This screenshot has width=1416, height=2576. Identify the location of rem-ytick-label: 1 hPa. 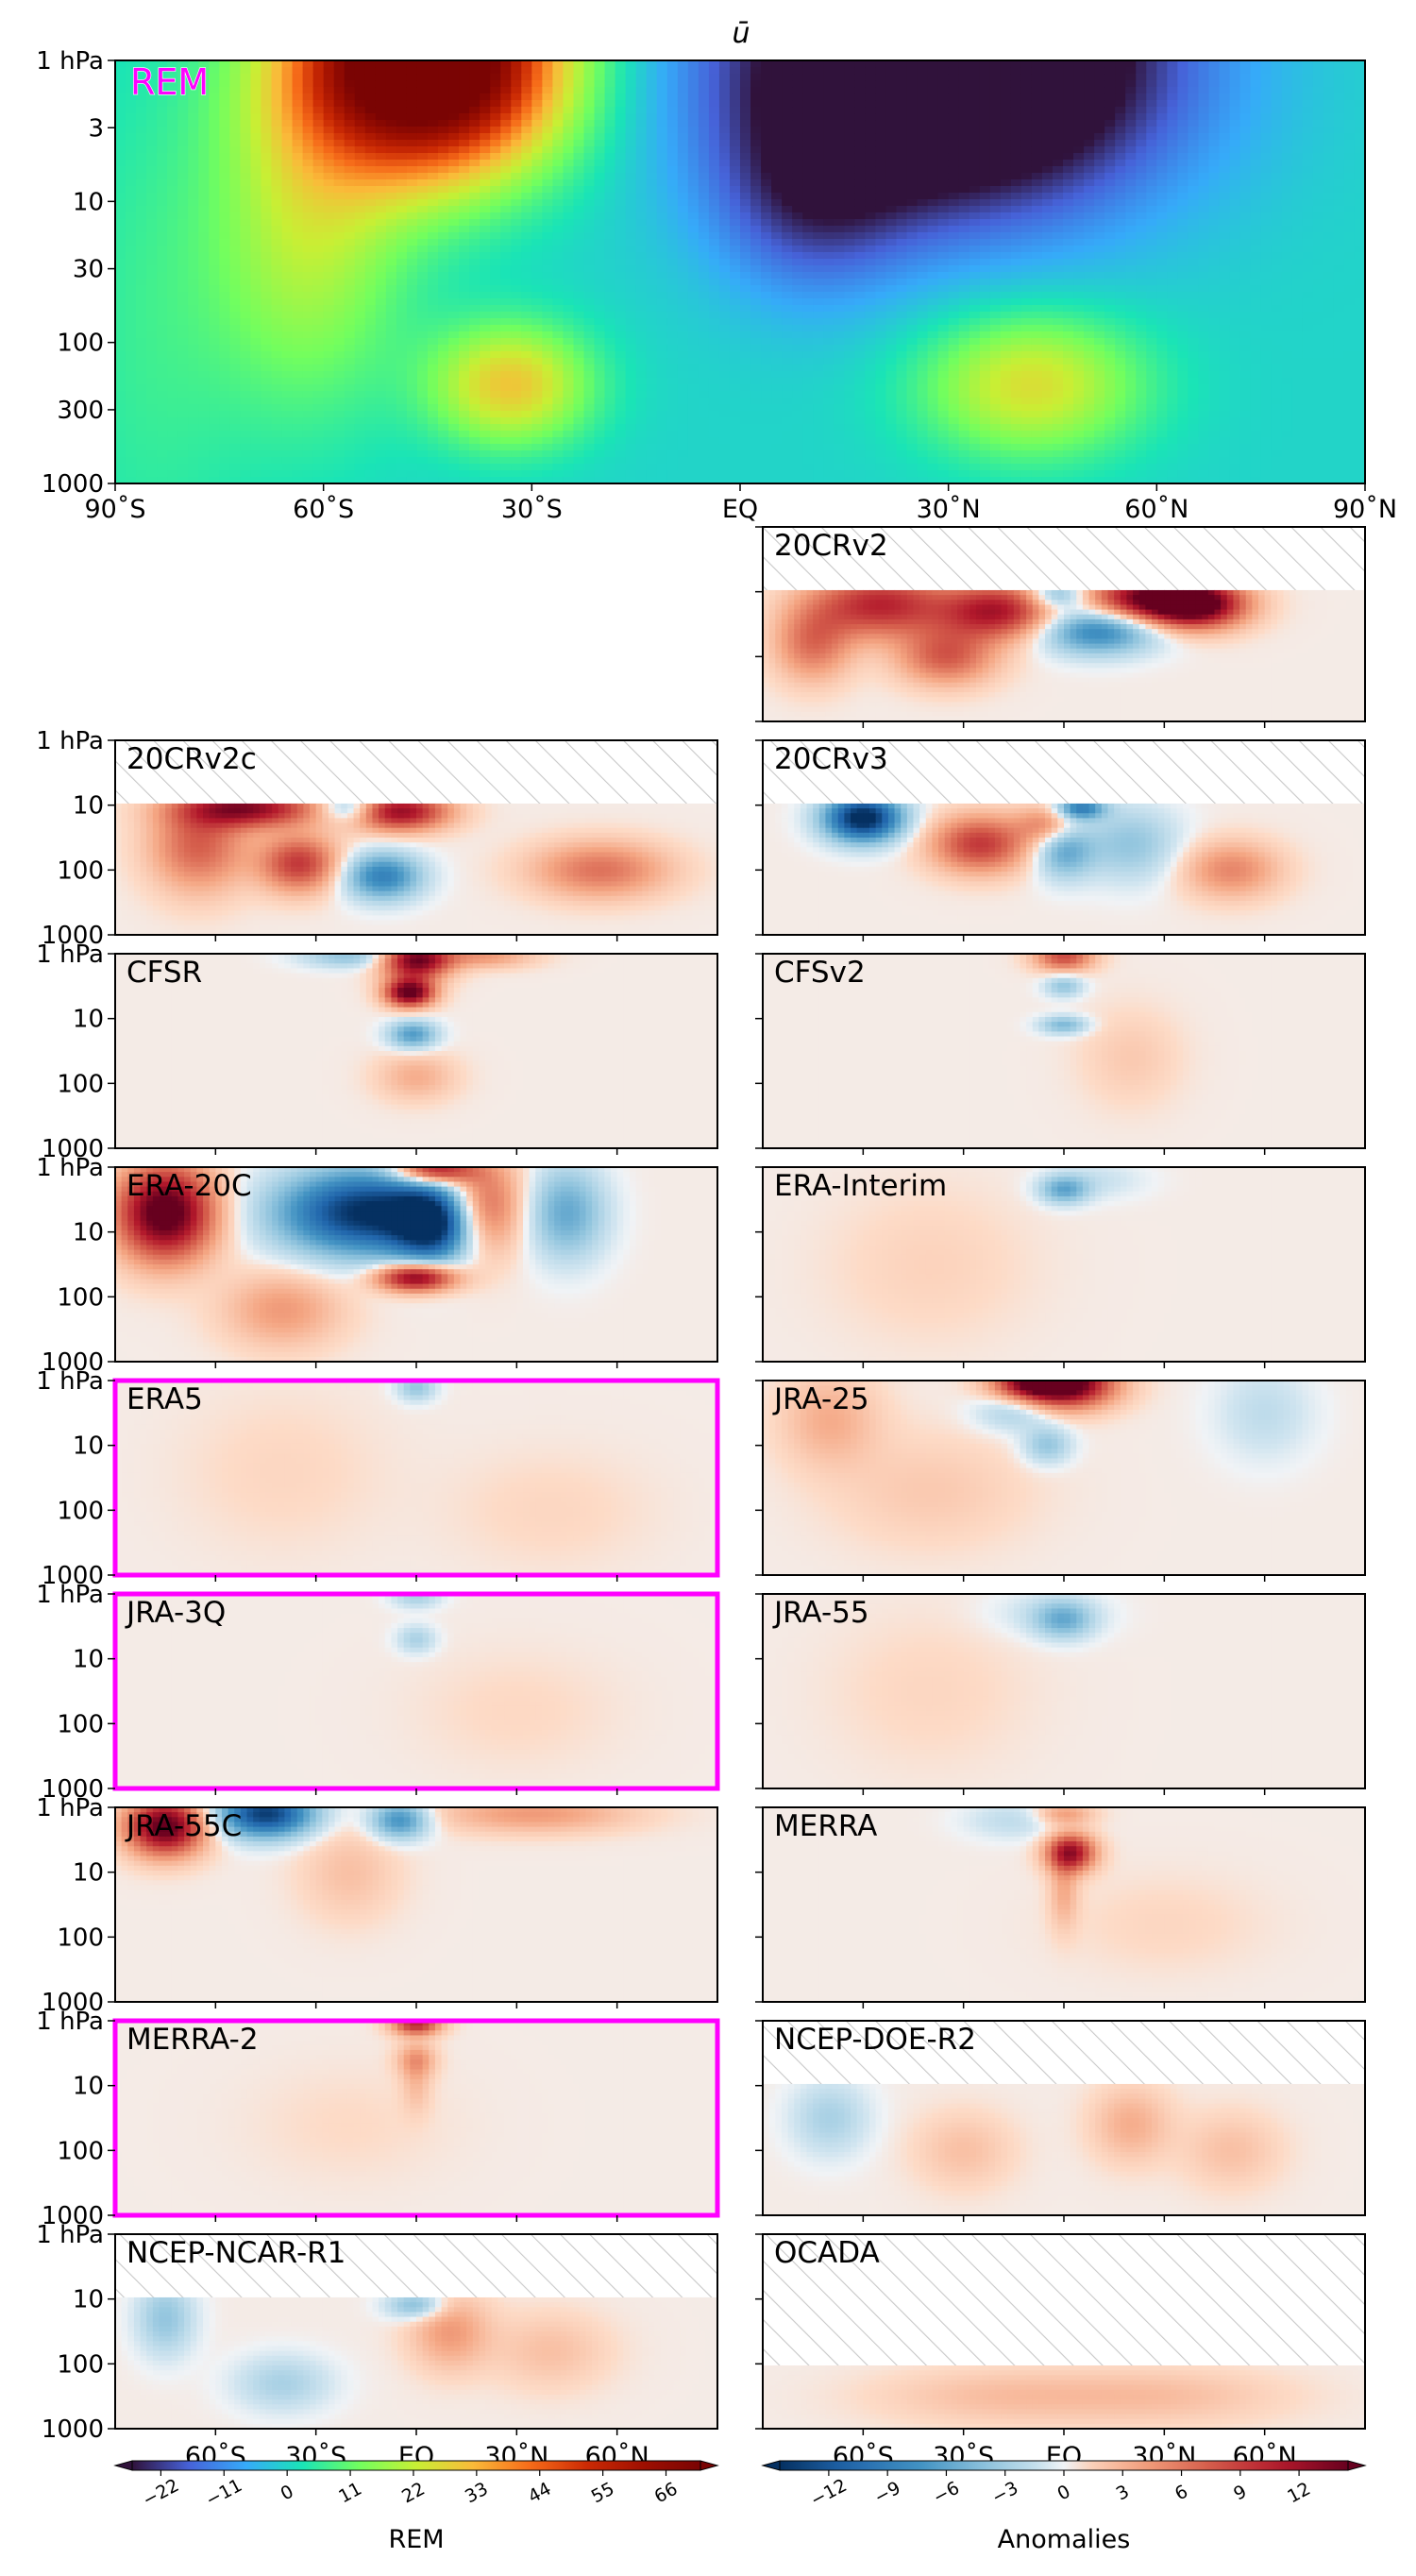
(70, 62).